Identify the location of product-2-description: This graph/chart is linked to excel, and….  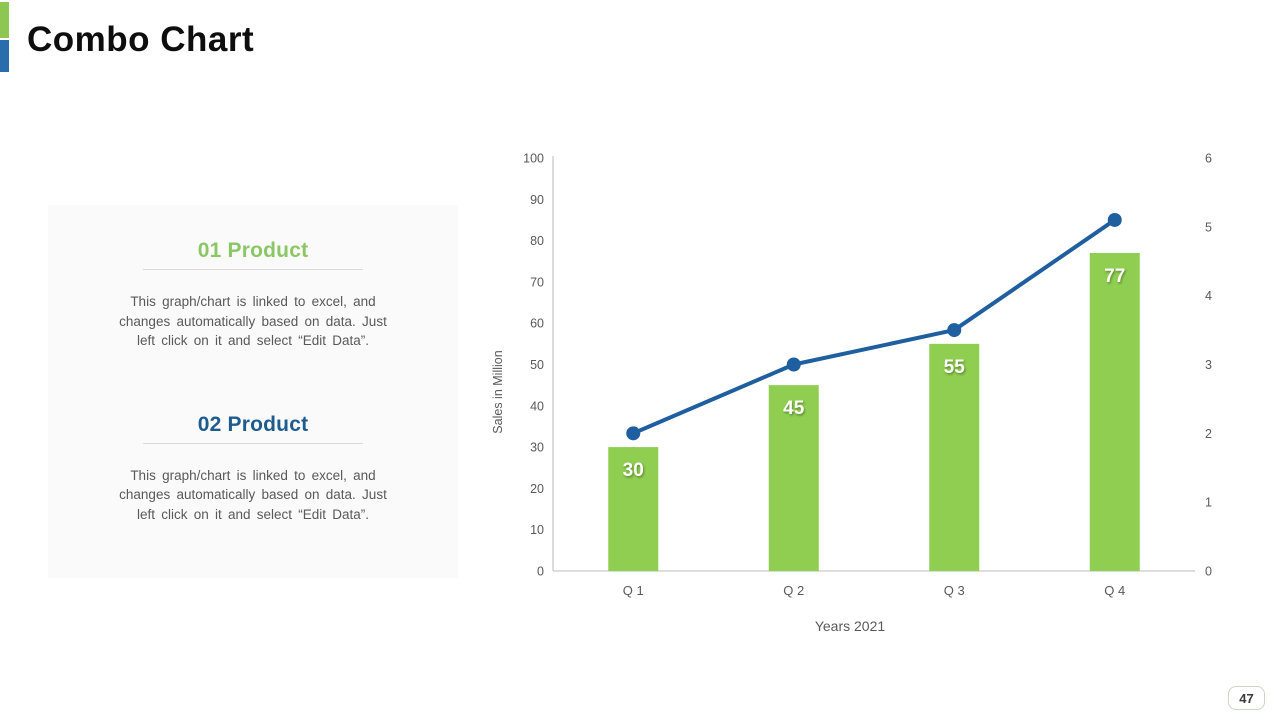
(253, 495).